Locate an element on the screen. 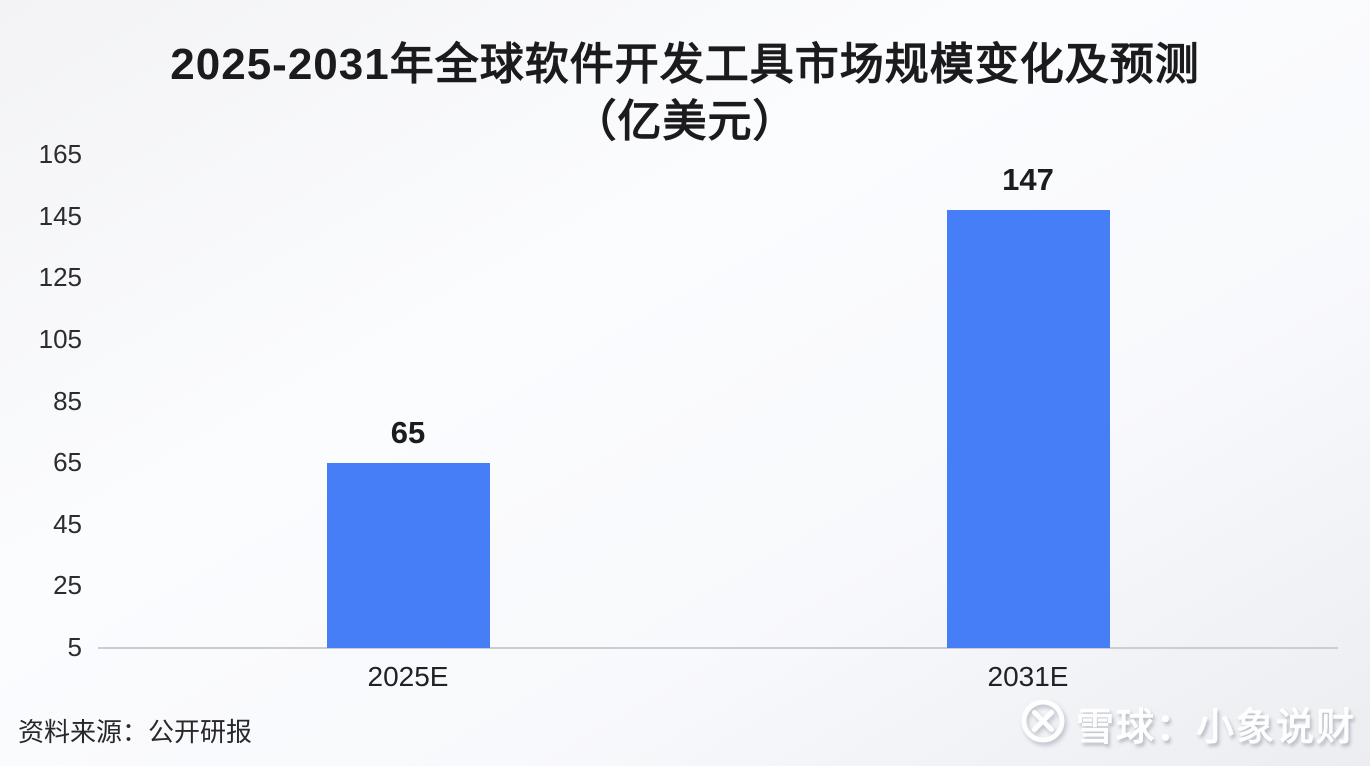 The image size is (1370, 766). y-axis-tick: 145 is located at coordinates (60, 215).